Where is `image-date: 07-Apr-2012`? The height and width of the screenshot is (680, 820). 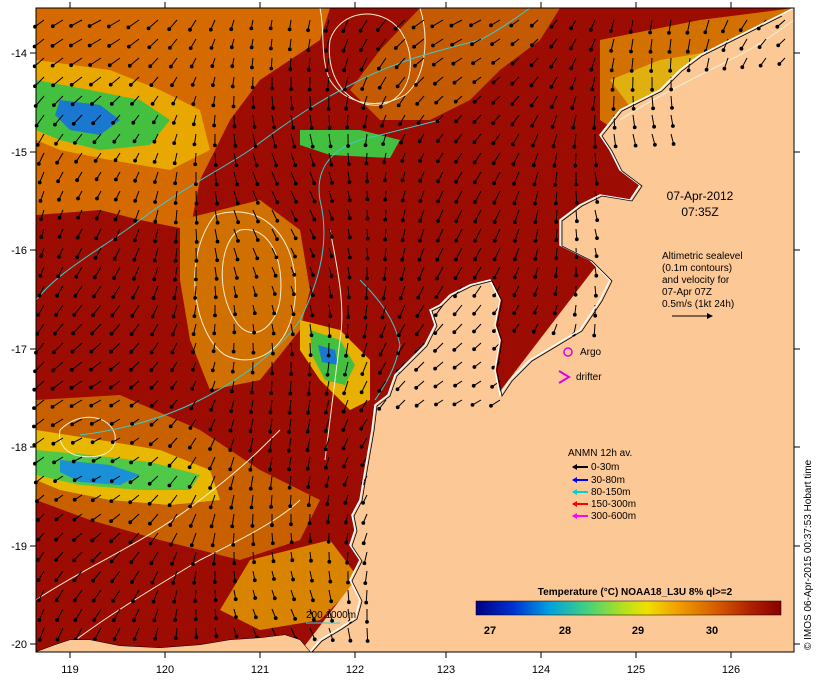
image-date: 07-Apr-2012 is located at coordinates (700, 196).